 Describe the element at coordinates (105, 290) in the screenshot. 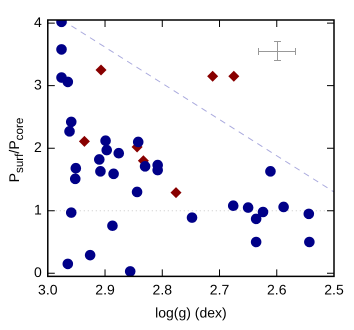

I see `x-tick-label: 2.9` at that location.